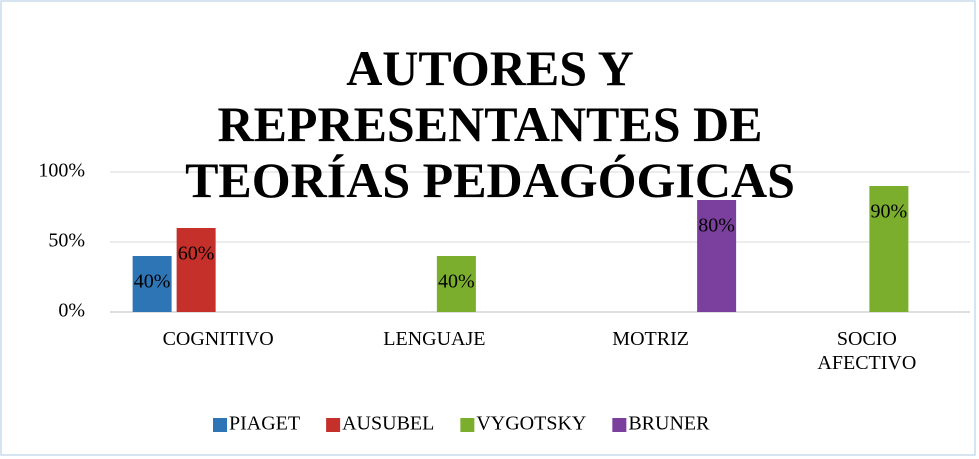 This screenshot has height=459, width=979. I want to click on legend-label: VYGOTSKY, so click(531, 424).